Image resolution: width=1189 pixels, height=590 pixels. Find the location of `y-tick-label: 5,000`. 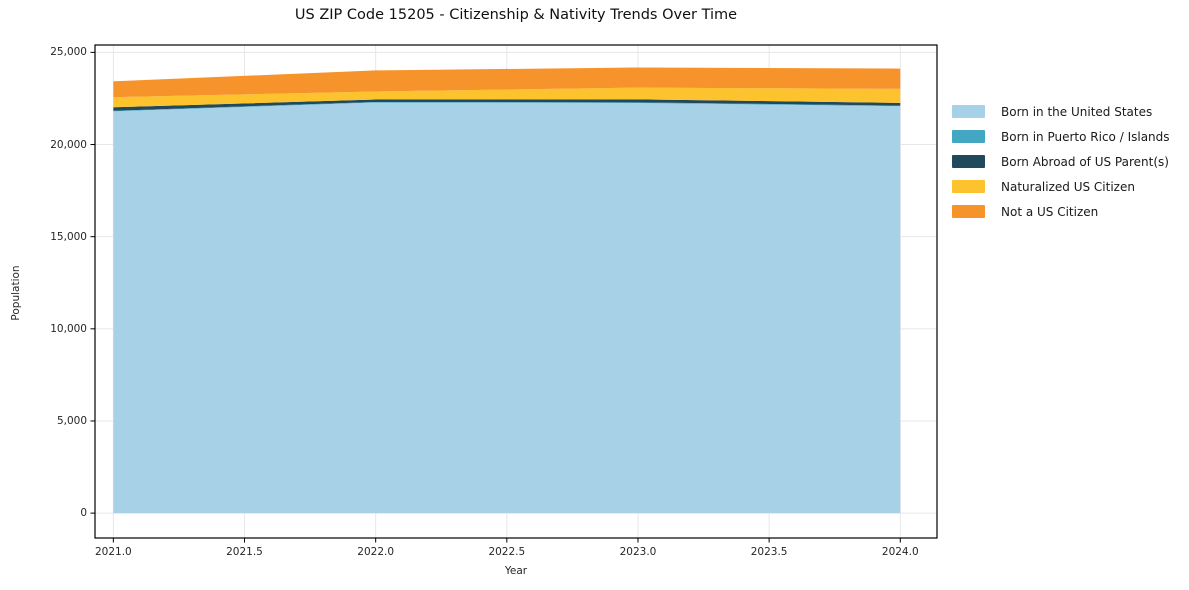

y-tick-label: 5,000 is located at coordinates (71, 420).